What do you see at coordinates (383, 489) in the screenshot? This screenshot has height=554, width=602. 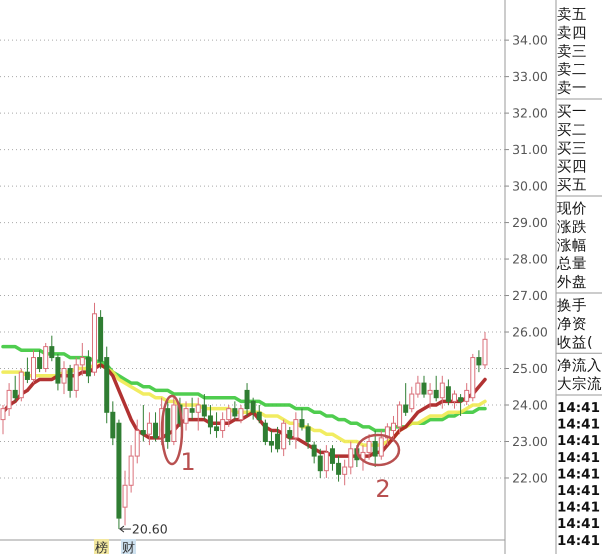 I see `annotation: 2` at bounding box center [383, 489].